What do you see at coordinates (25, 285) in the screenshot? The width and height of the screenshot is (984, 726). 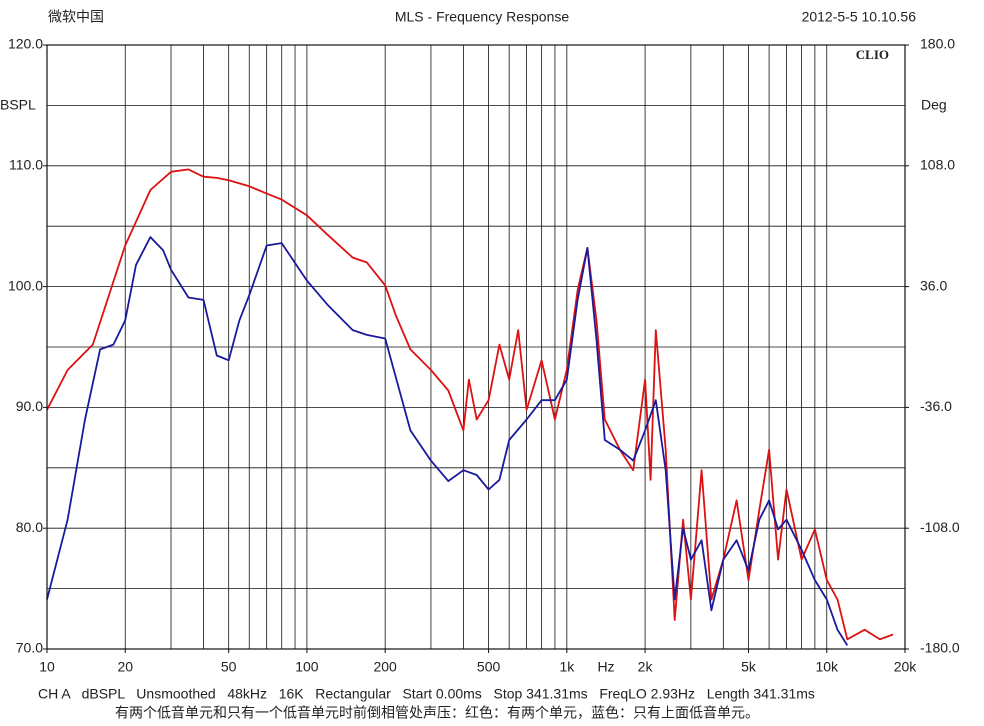 I see `y-tick-label: 100.0` at bounding box center [25, 285].